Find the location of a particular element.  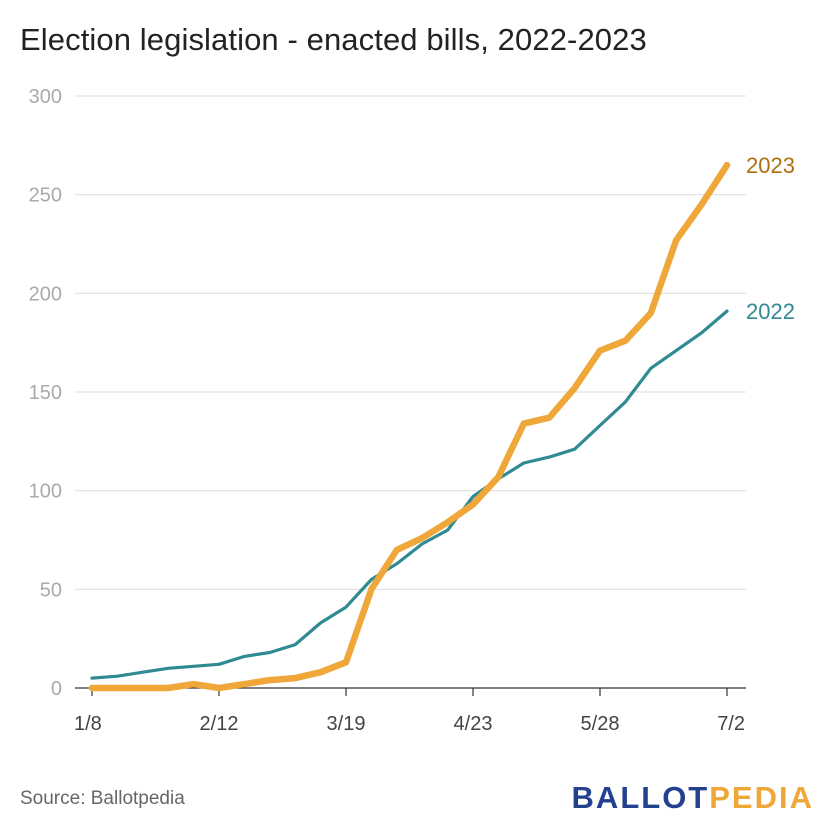

y-tick-label-0: 0 is located at coordinates (56, 689).